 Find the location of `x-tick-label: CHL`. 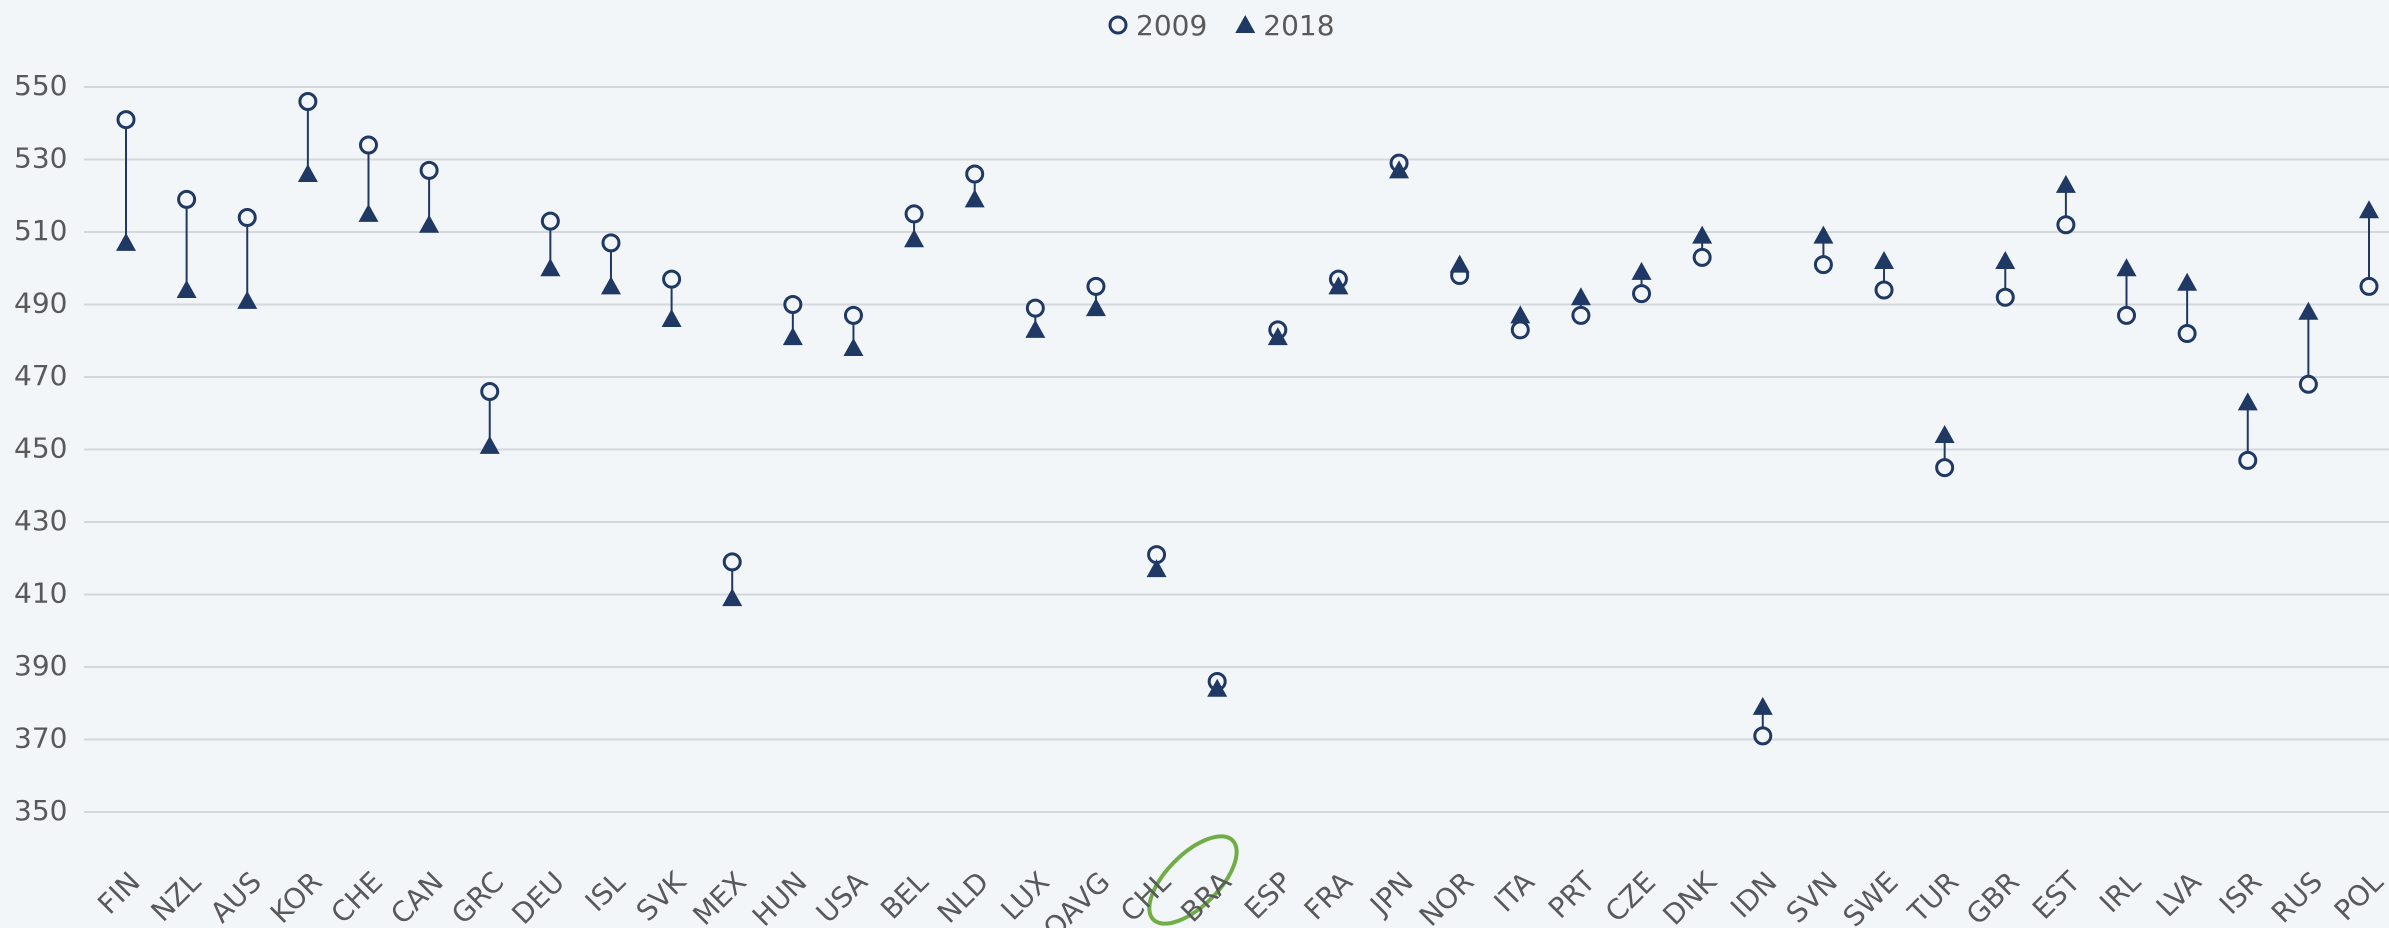

x-tick-label: CHL is located at coordinates (1145, 896).